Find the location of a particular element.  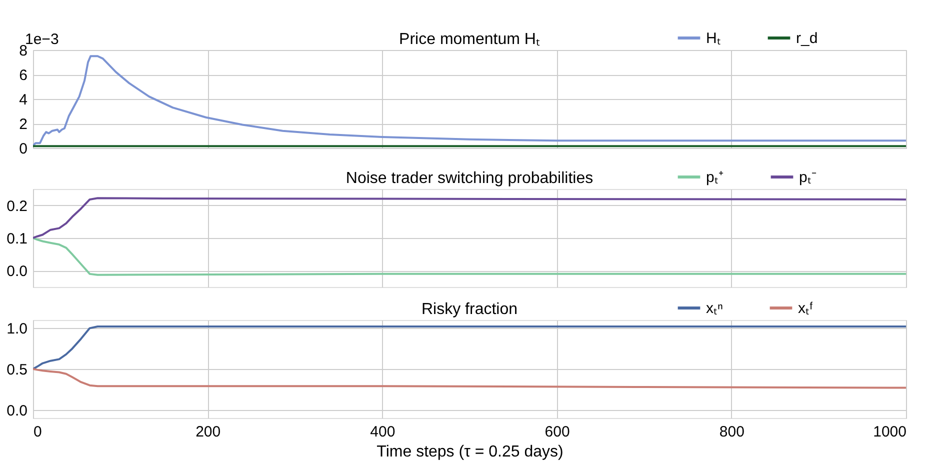

x-tick-label: 800 is located at coordinates (731, 432).